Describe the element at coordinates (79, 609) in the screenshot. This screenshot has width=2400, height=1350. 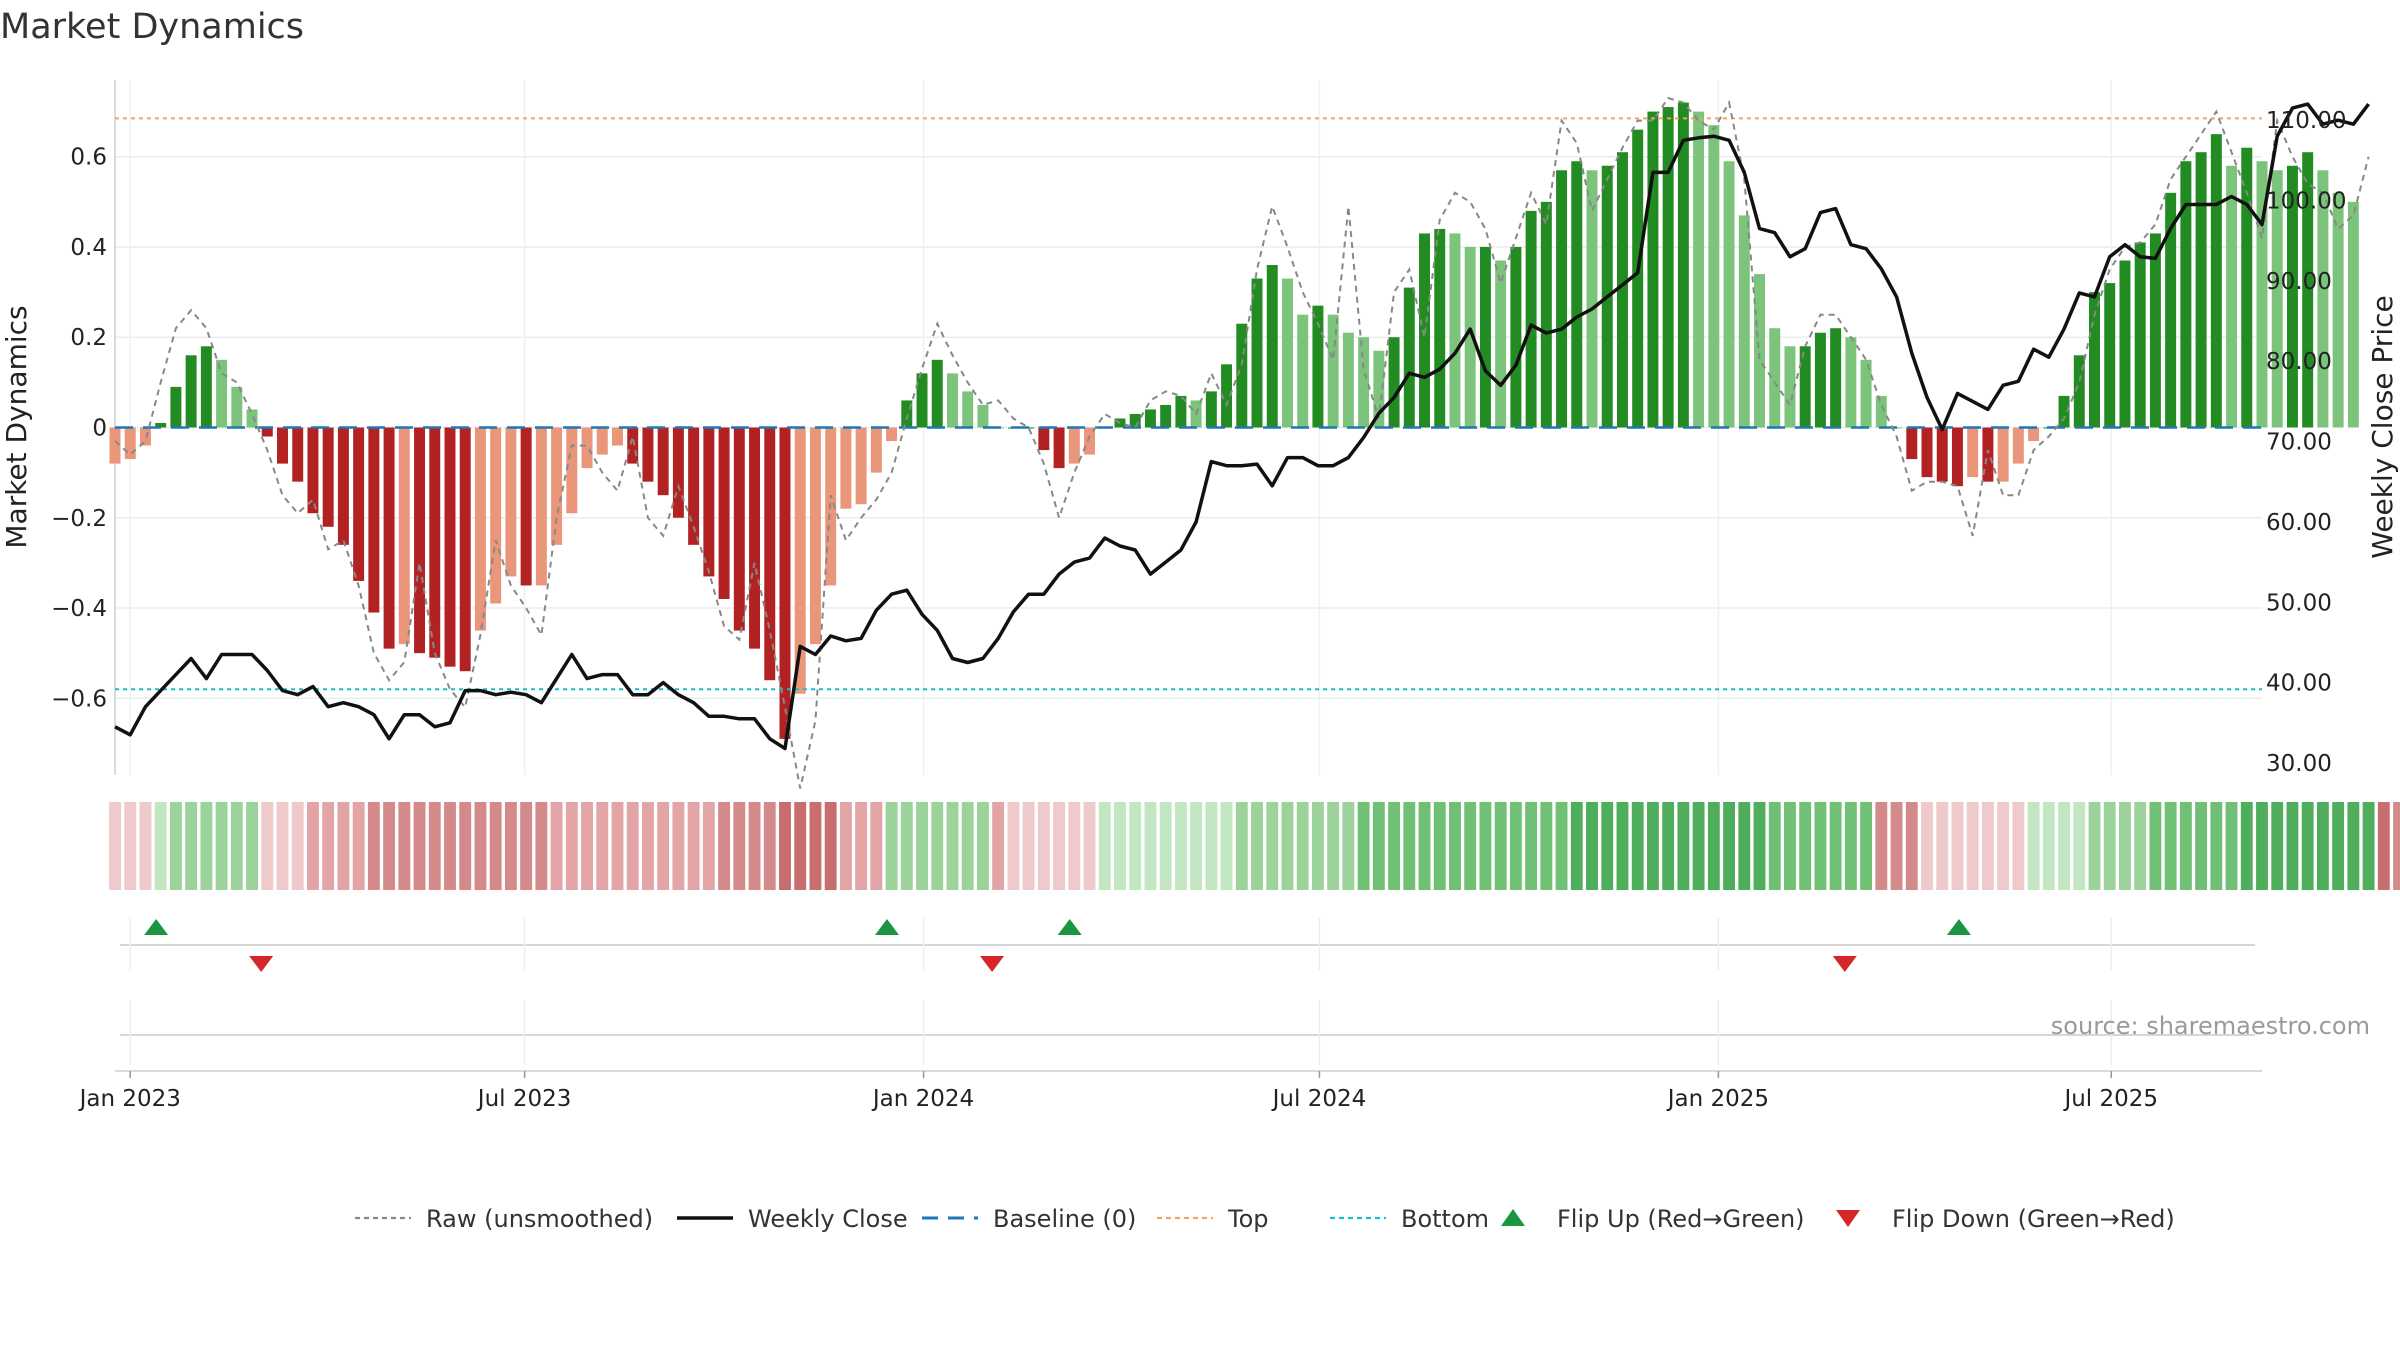
I see `left-tick-label: −0.4` at that location.